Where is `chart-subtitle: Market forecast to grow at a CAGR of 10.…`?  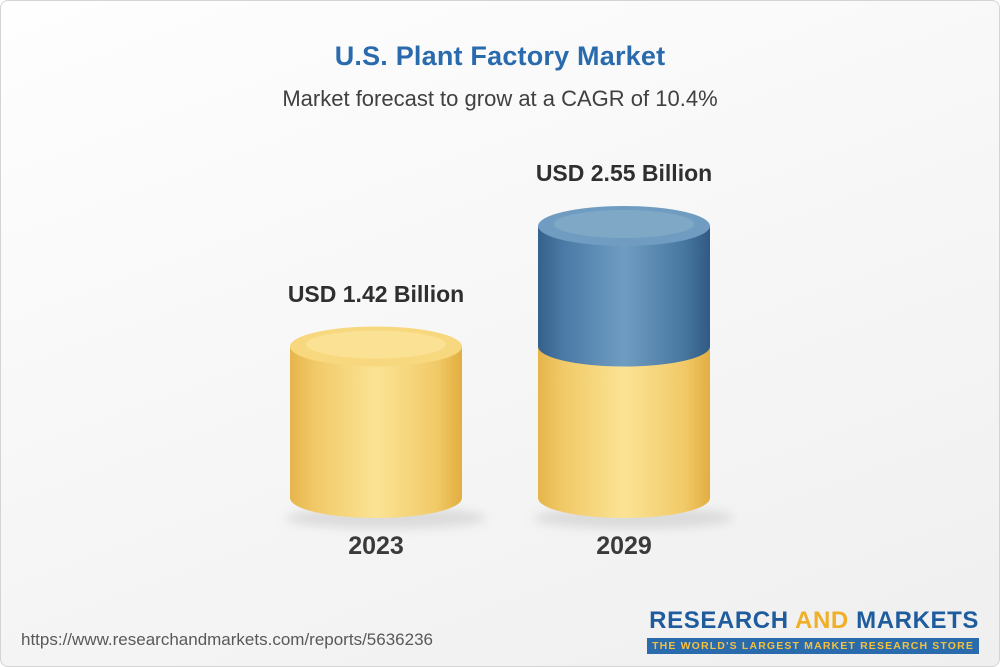
chart-subtitle: Market forecast to grow at a CAGR of 10.… is located at coordinates (500, 98).